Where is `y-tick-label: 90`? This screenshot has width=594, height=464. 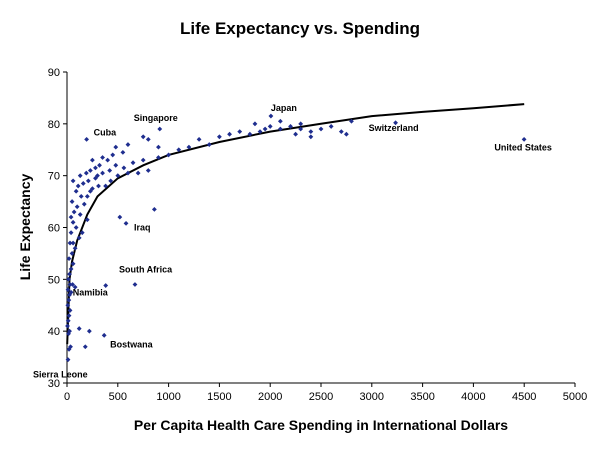 y-tick-label: 90 is located at coordinates (54, 73).